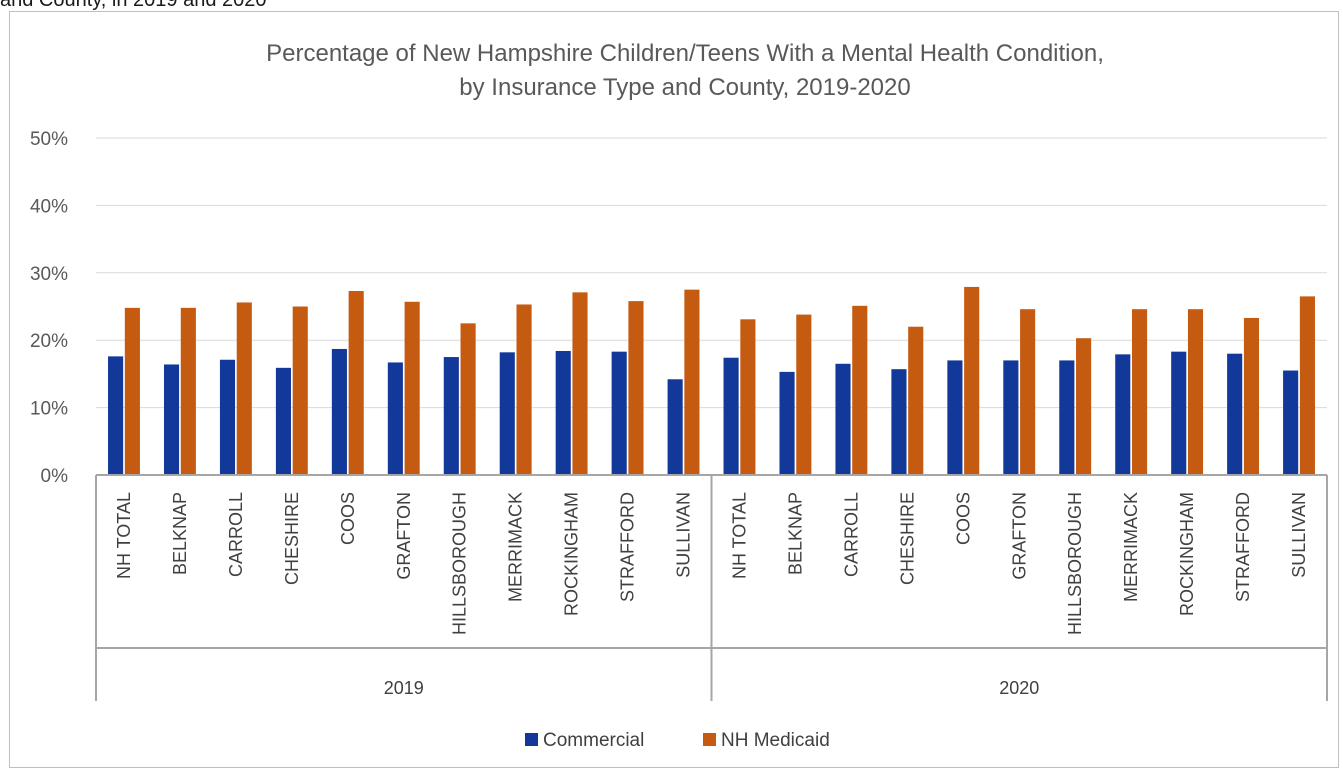  I want to click on y-tick-label: 30%, so click(49, 274).